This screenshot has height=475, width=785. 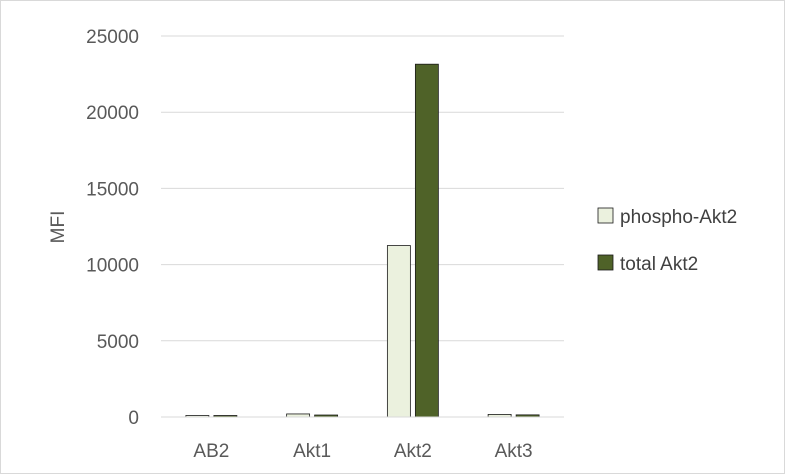 I want to click on y-tick-label: 20000, so click(x=112, y=113).